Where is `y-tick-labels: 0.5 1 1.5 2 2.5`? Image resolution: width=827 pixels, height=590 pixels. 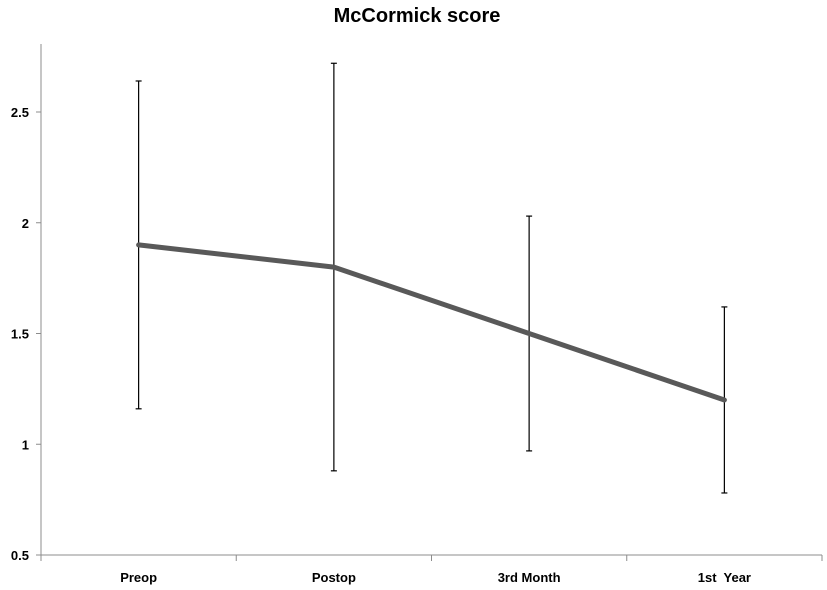
y-tick-labels: 0.5 1 1.5 2 2.5 is located at coordinates (20, 334).